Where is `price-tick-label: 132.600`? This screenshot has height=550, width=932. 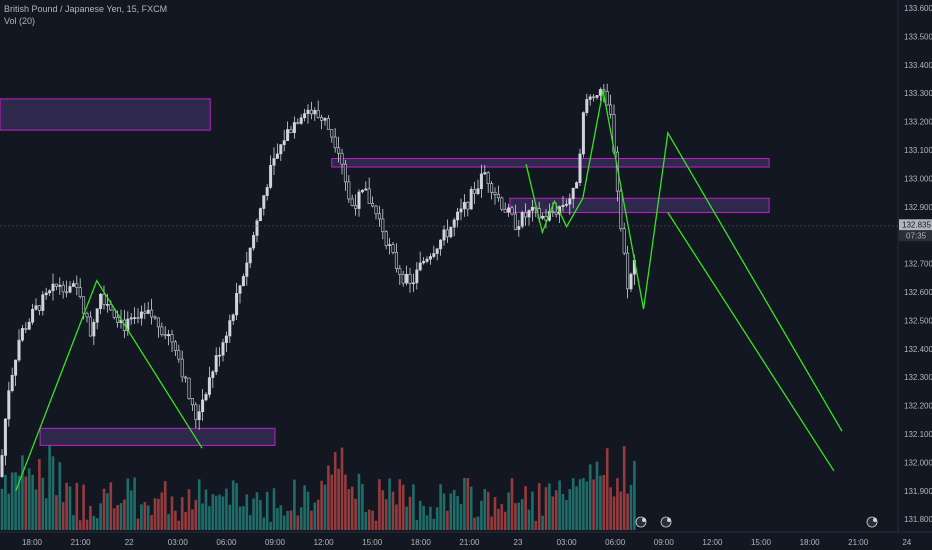
price-tick-label: 132.600 is located at coordinates (918, 292).